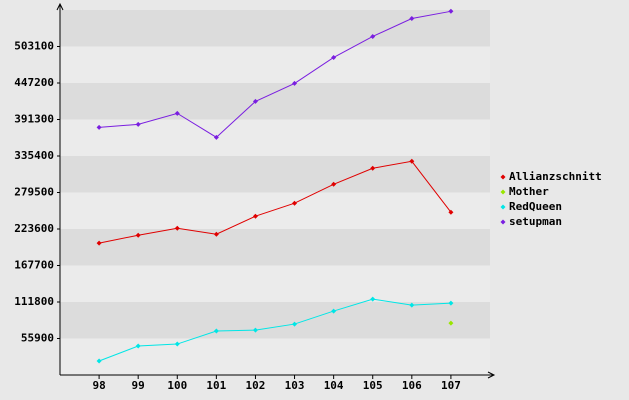 Image resolution: width=629 pixels, height=400 pixels. I want to click on y-axis-arrow, so click(60, 6).